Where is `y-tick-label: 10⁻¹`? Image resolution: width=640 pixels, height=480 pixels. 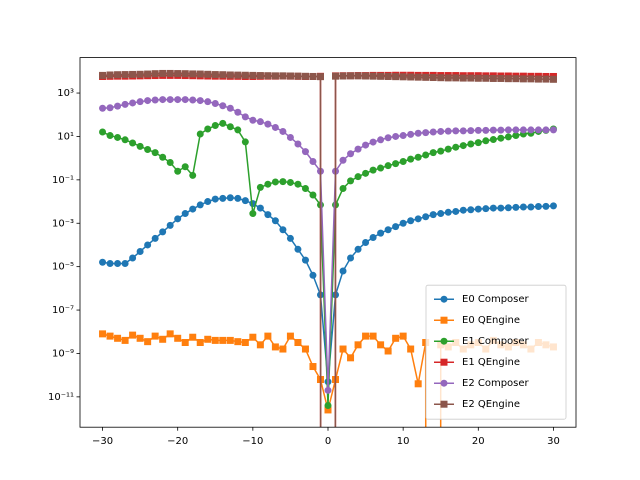 y-tick-label: 10⁻¹ is located at coordinates (63, 180).